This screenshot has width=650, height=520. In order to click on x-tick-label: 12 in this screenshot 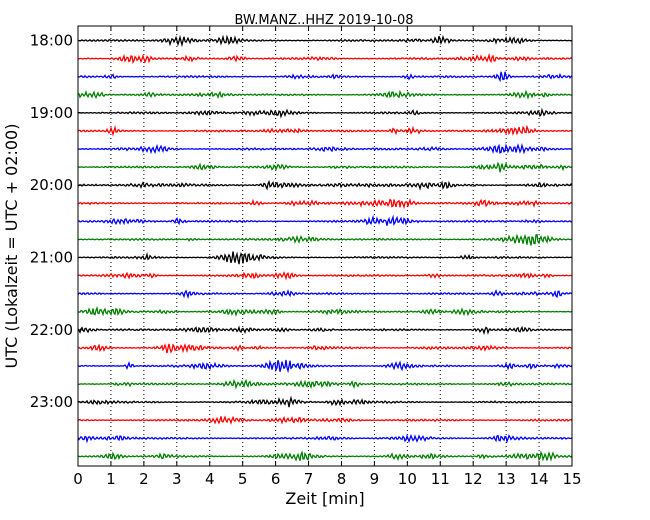, I will do `click(473, 479)`.